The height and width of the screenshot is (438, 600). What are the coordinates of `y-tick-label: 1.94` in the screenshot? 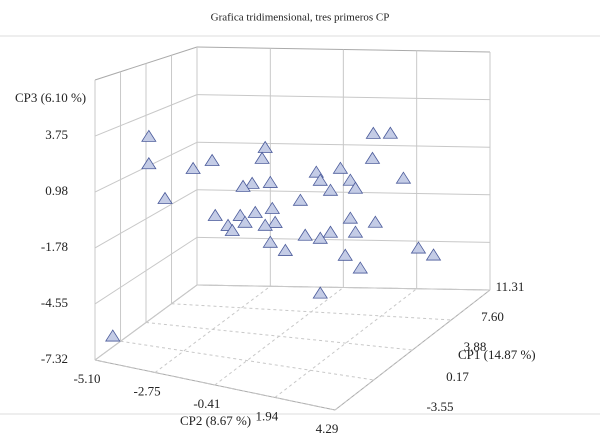 It's located at (267, 415).